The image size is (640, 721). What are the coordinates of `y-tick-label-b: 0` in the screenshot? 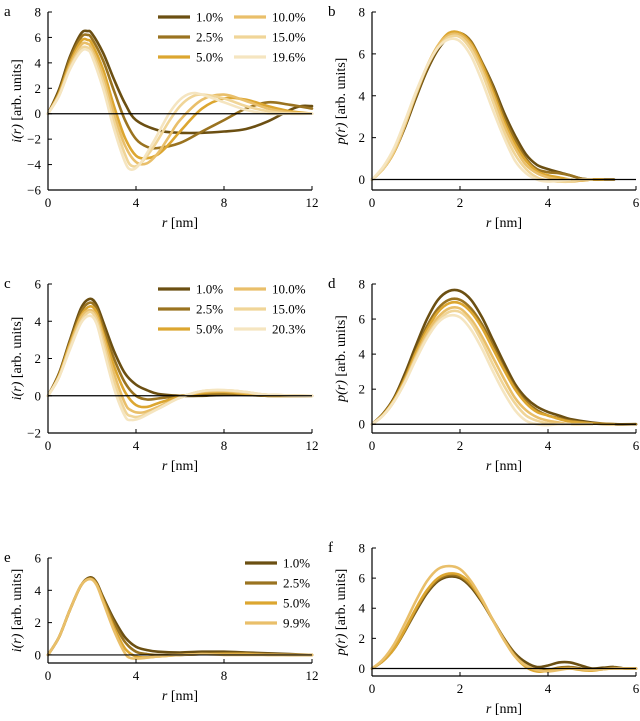 It's located at (362, 179).